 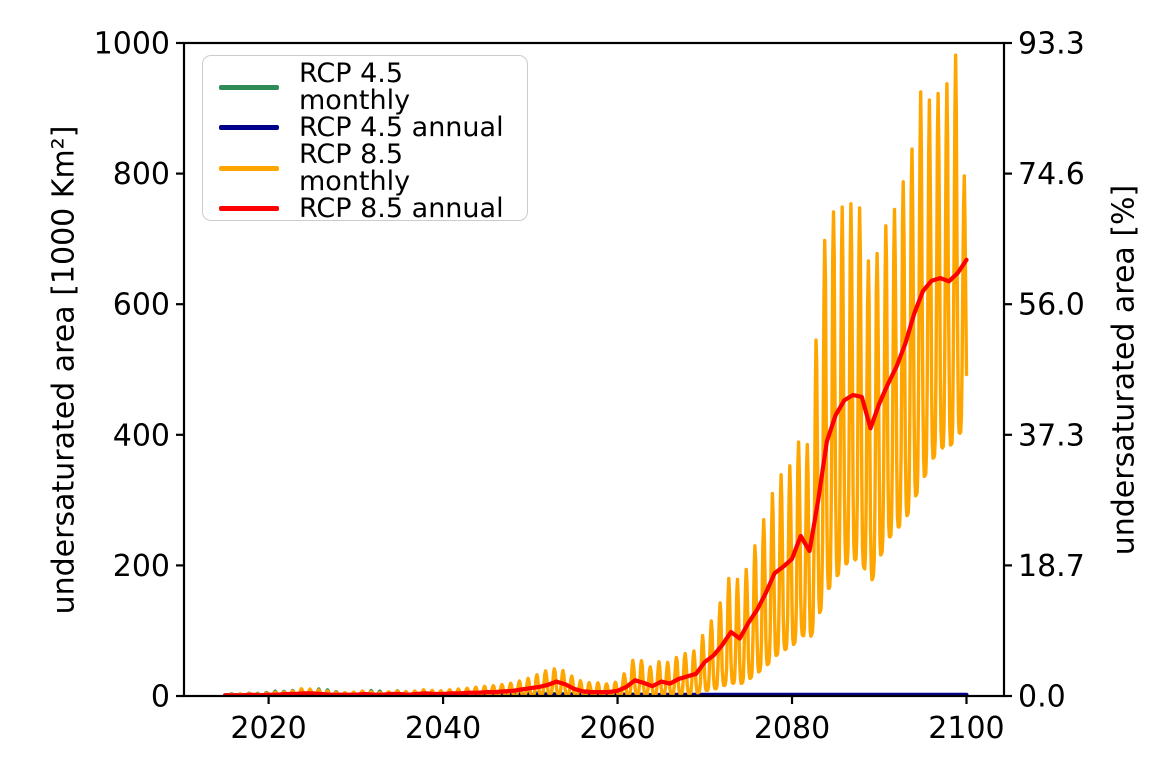 I want to click on legend-label: RCP 4.5 annual, so click(x=401, y=127).